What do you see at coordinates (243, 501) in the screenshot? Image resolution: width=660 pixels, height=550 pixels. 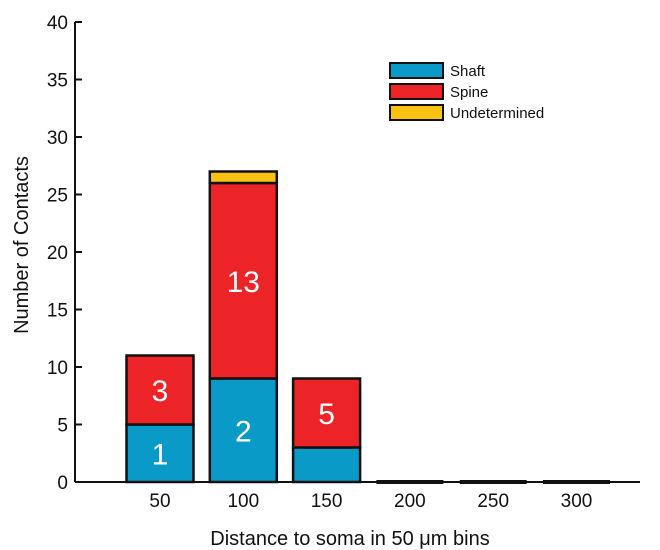 I see `x-tick-label: 100` at bounding box center [243, 501].